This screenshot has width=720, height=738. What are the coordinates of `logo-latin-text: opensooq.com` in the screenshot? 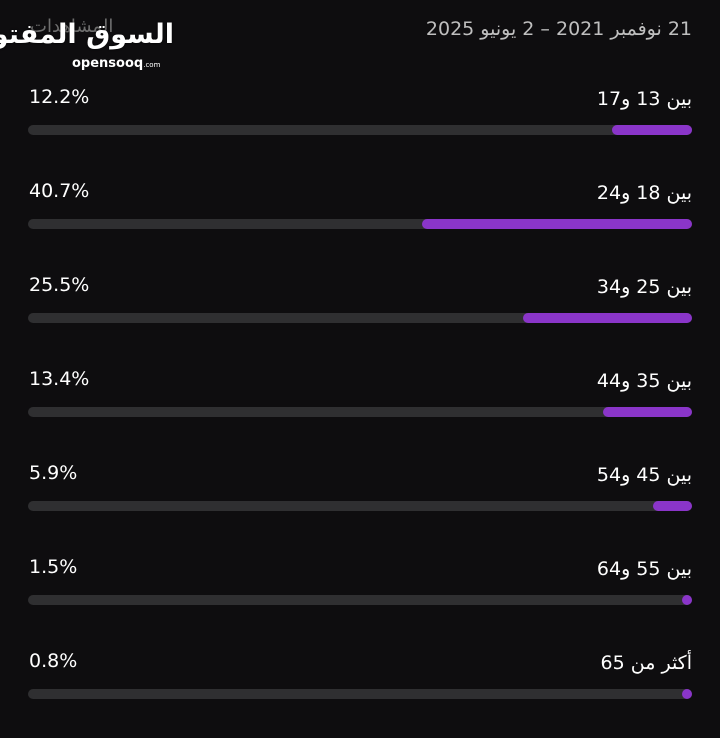 It's located at (116, 63).